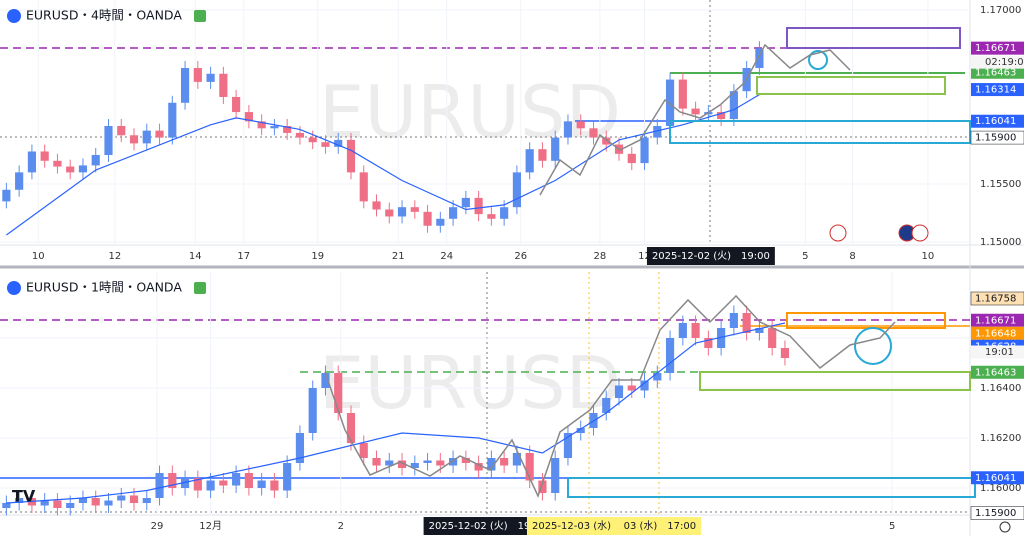  I want to click on x-tick-label: 24, so click(446, 256).